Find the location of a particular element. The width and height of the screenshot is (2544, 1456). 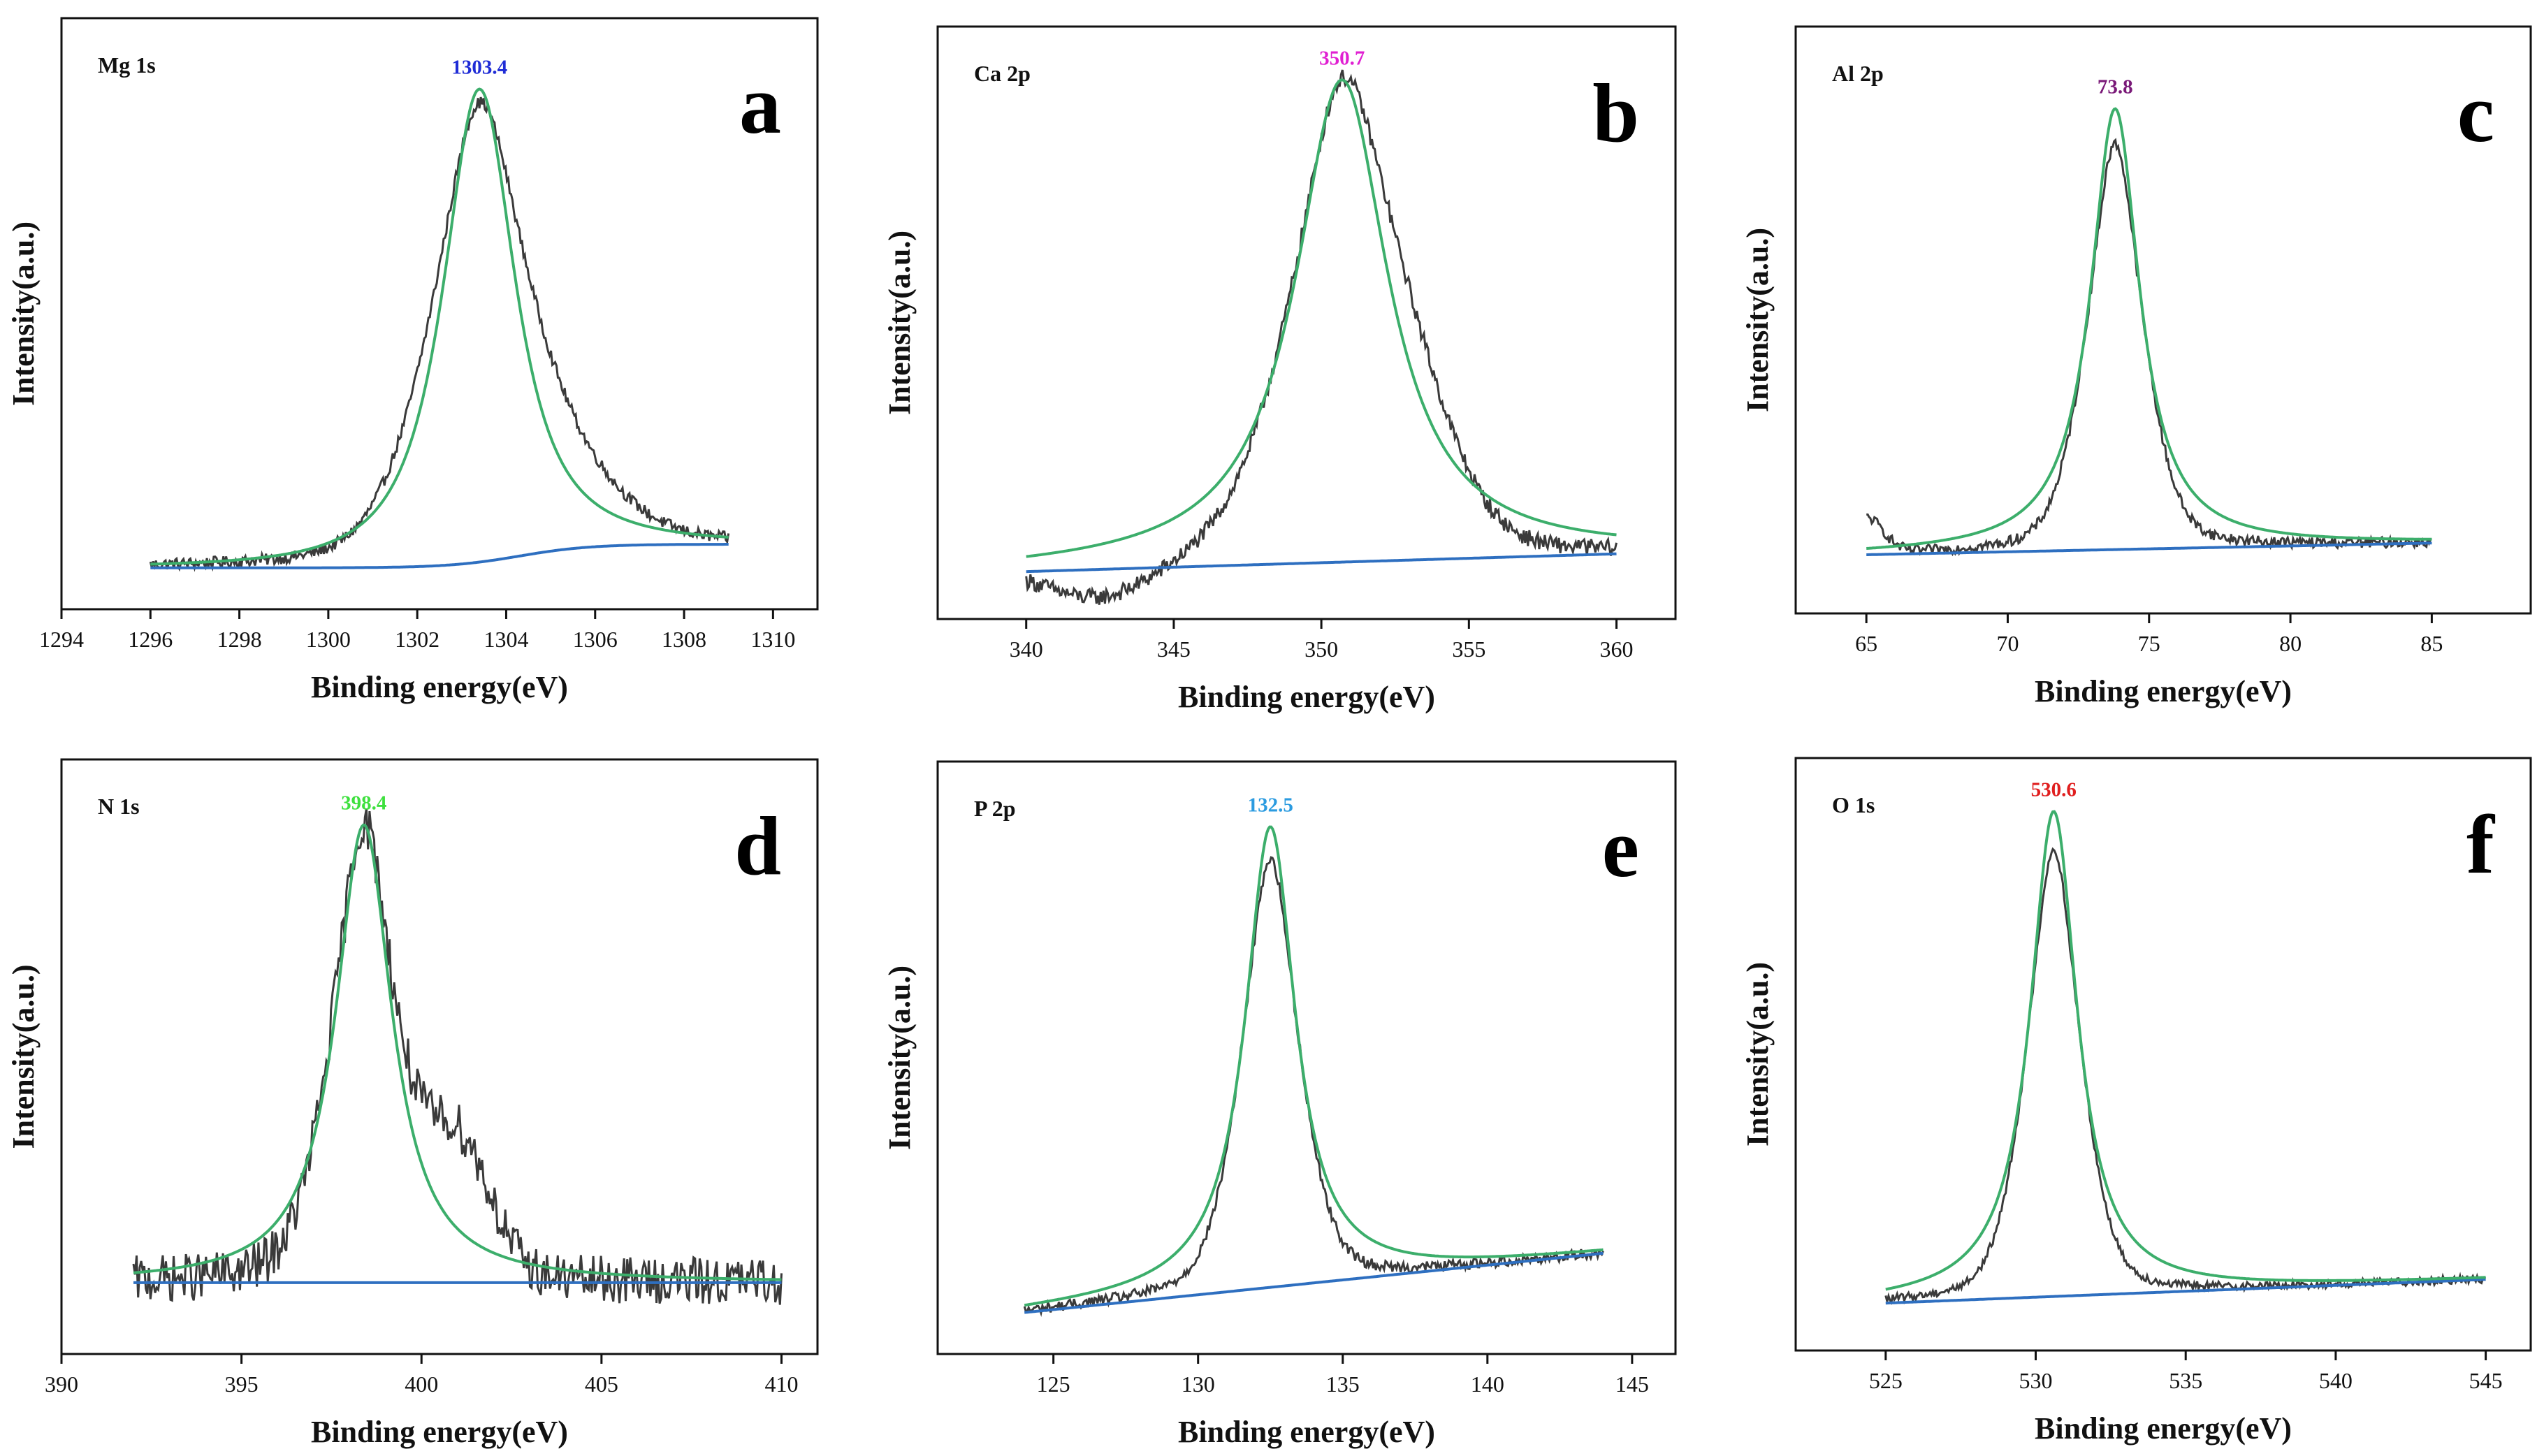

x-tick-label: 1304 is located at coordinates (506, 639).